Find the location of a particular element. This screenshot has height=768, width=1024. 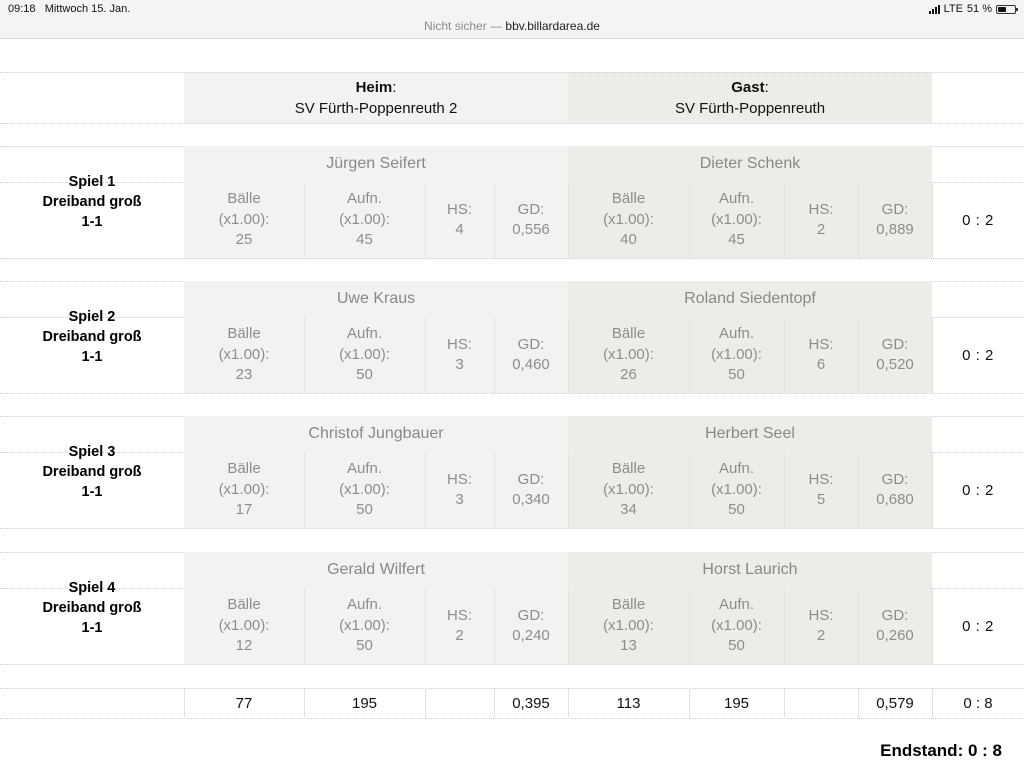

total-value: 0,395 is located at coordinates (531, 703).